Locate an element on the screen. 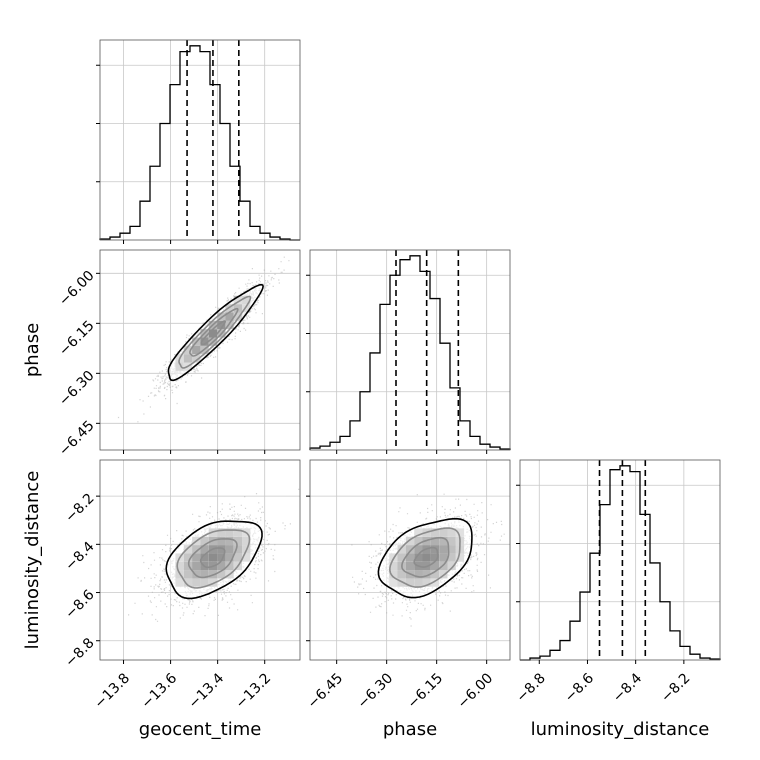 The image size is (760, 760). y-tick-label: −8.2 is located at coordinates (79, 507).